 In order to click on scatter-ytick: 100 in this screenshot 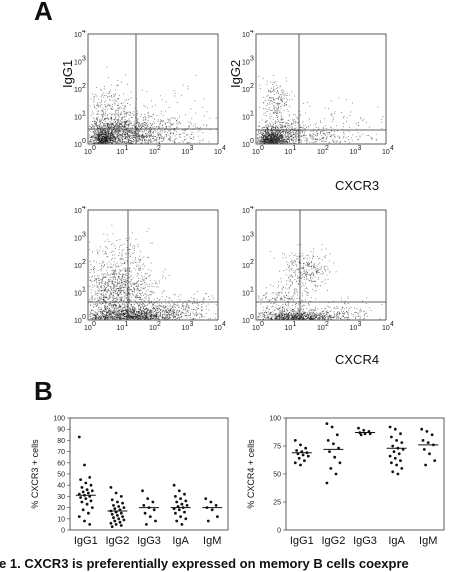, I will do `click(275, 419)`.